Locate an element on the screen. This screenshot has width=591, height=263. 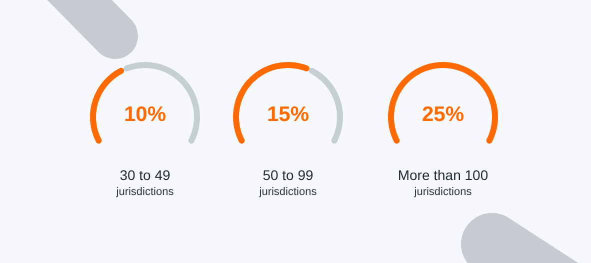
data-label: 25% is located at coordinates (443, 114).